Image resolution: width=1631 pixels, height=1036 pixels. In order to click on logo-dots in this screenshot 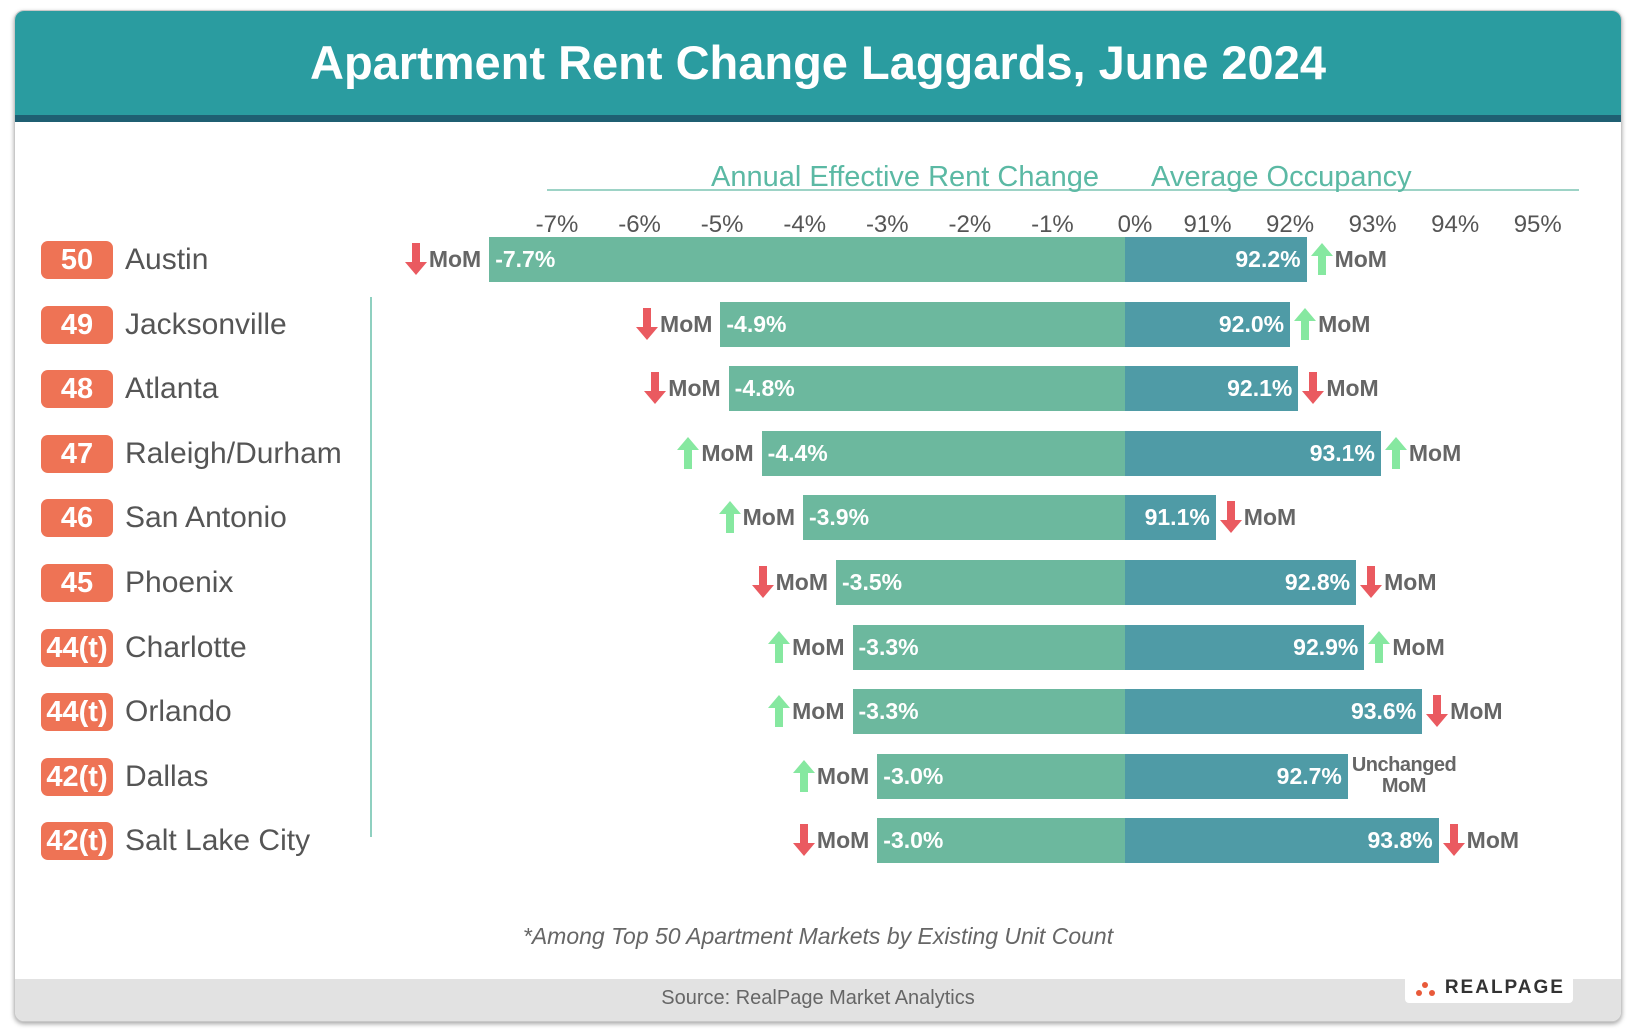, I will do `click(1425, 989)`.